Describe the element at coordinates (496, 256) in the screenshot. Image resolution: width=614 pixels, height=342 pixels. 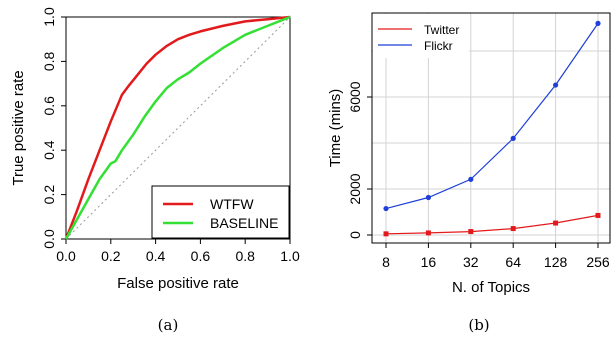
I see `time-x-ticks: 8 16 32 64 128 256` at that location.